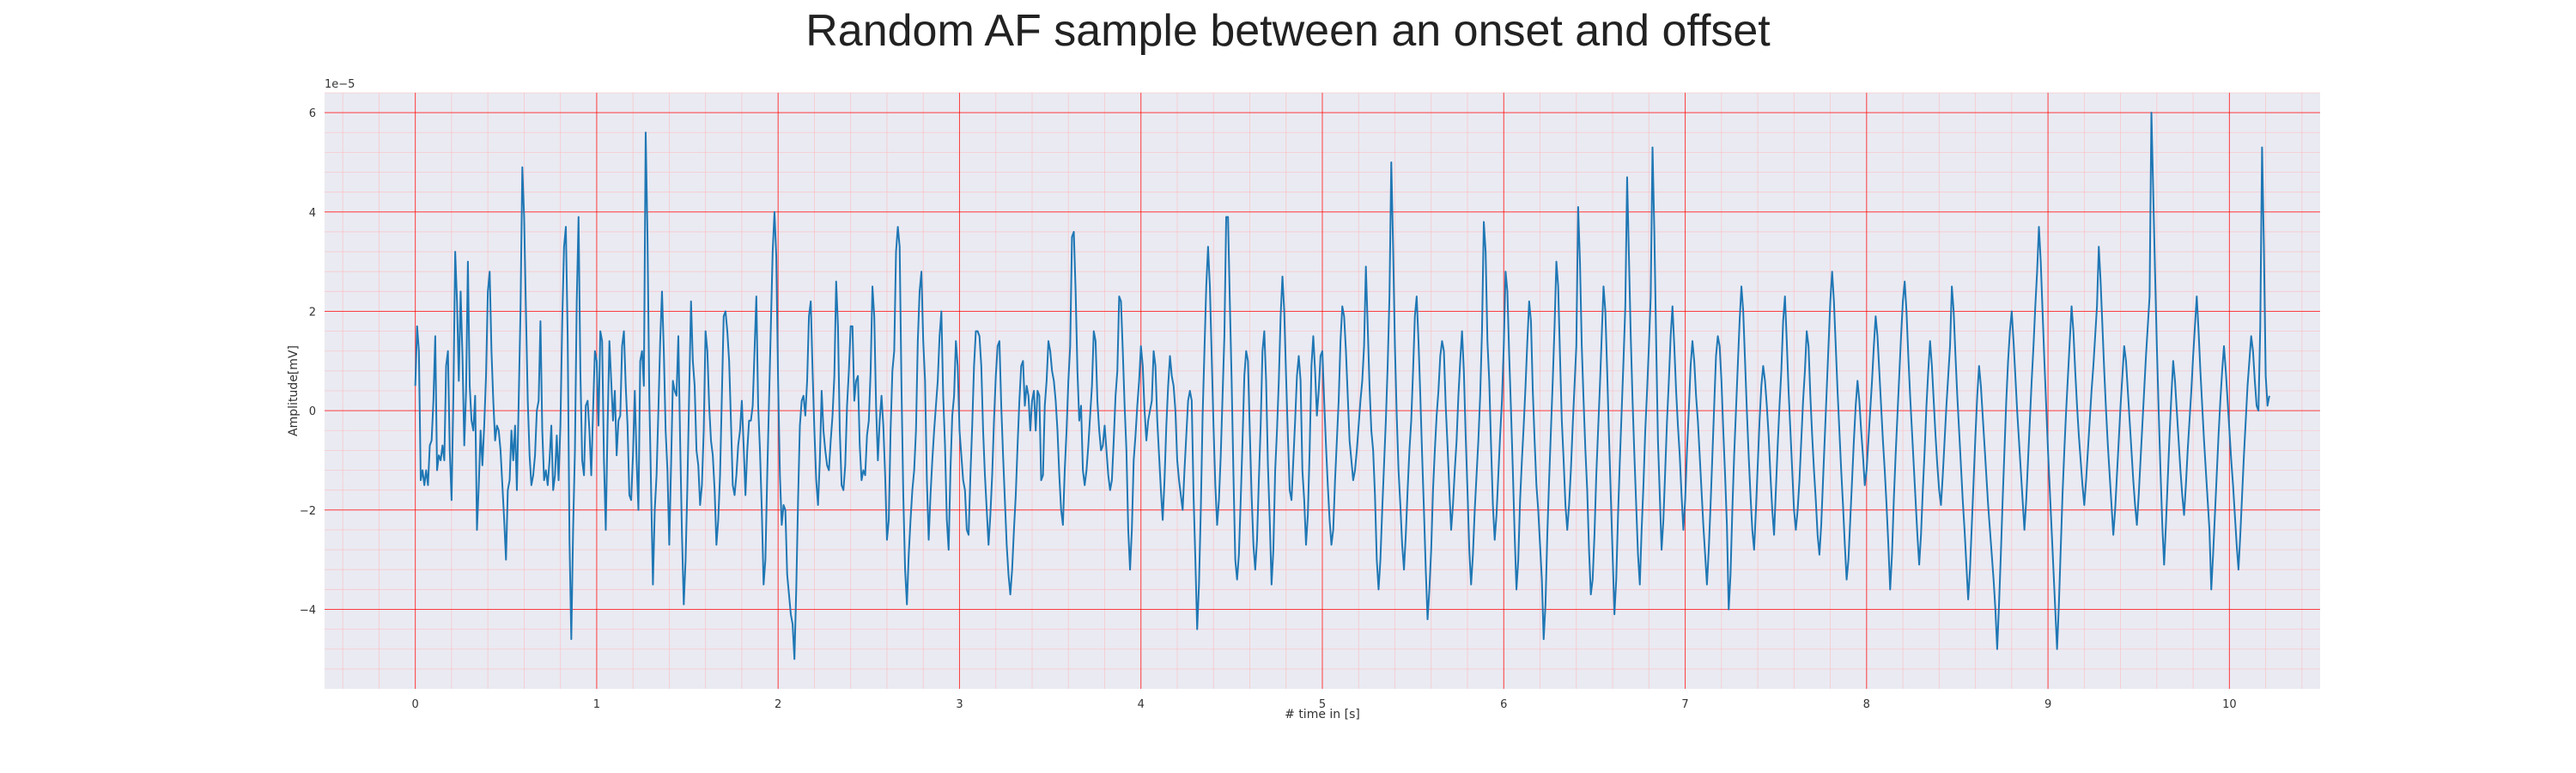  What do you see at coordinates (312, 113) in the screenshot?
I see `y-tick-label: 6` at bounding box center [312, 113].